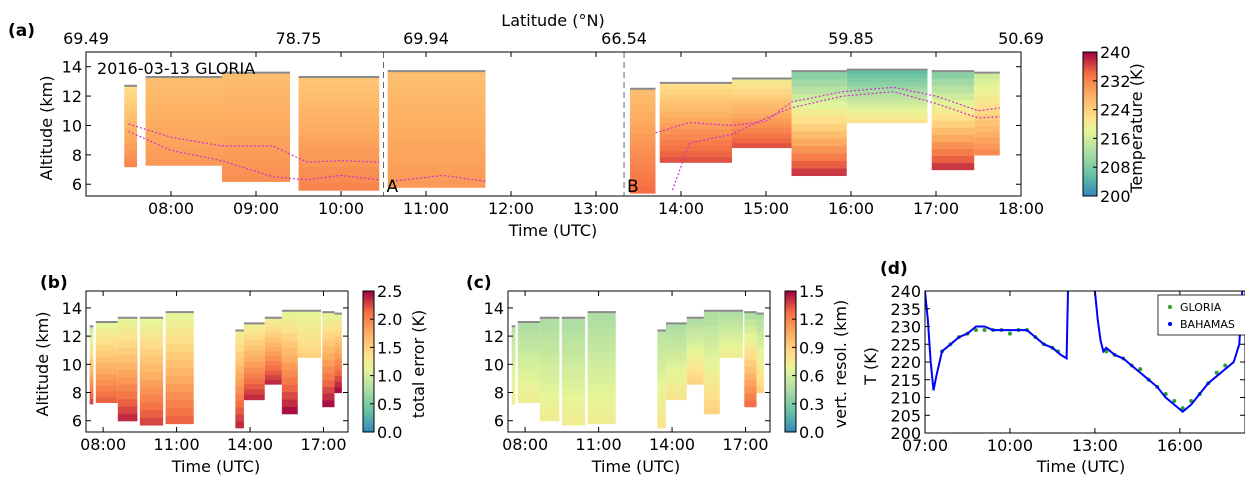 This screenshot has height=478, width=1245. Describe the element at coordinates (1170, 324) in the screenshot. I see `legend-marker-bahamas` at that location.